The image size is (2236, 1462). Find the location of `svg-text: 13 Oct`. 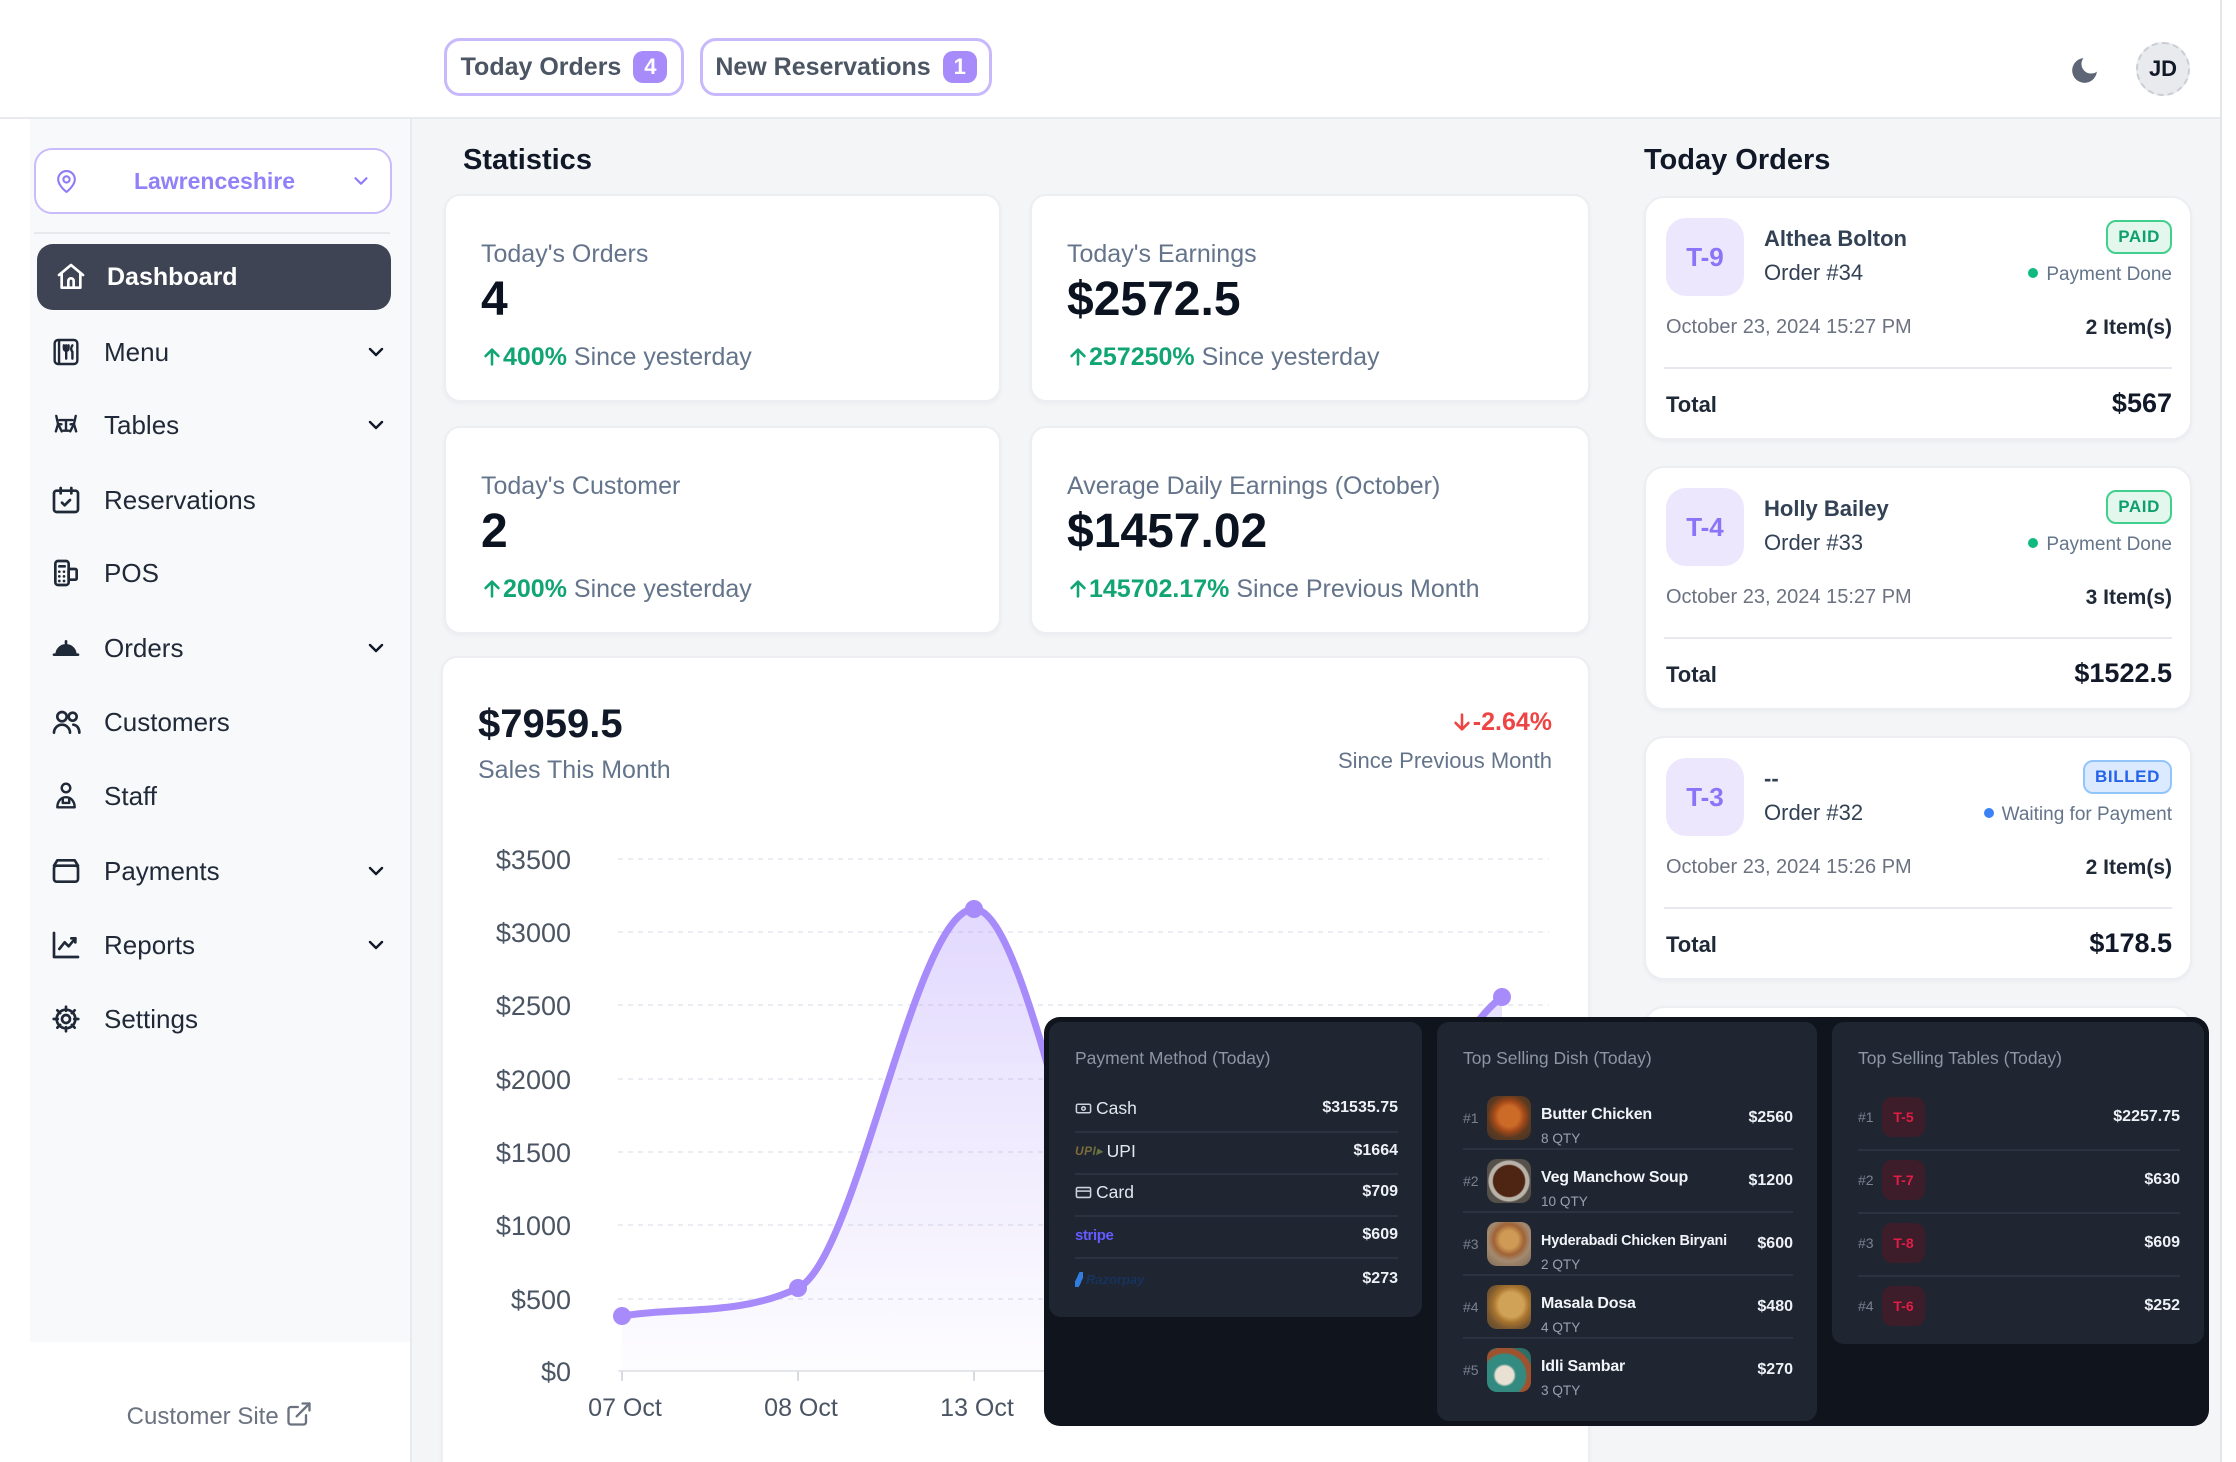

svg-text: 13 Oct is located at coordinates (977, 1408).